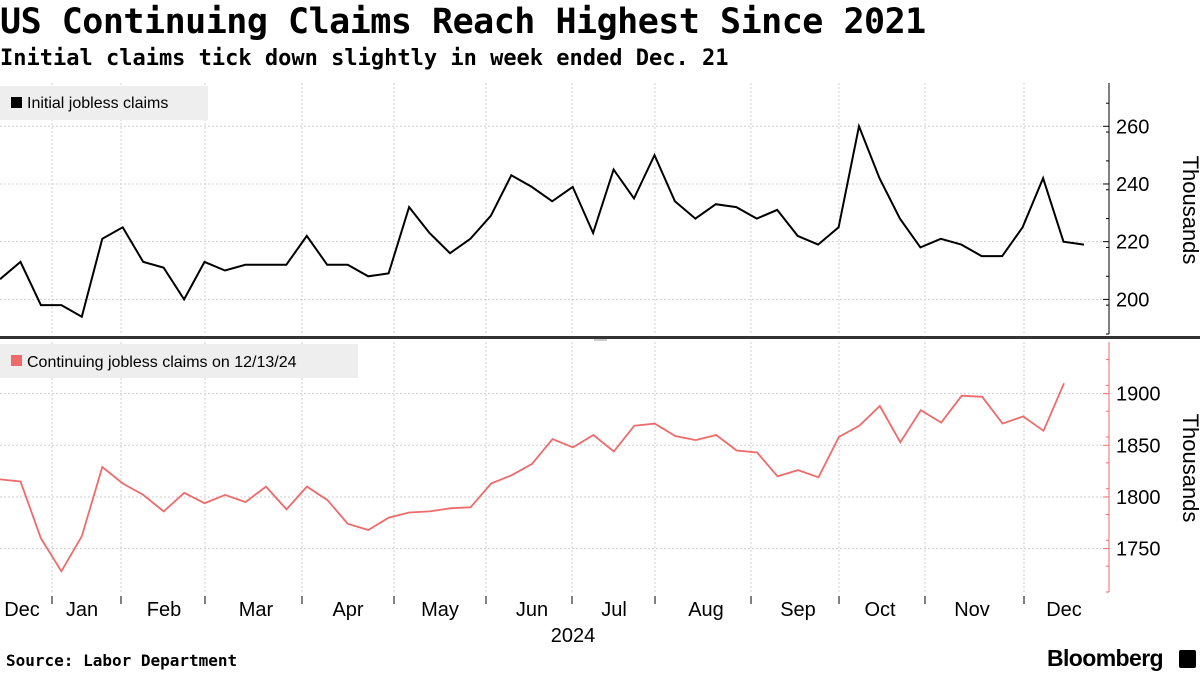 The height and width of the screenshot is (675, 1200). I want to click on legend-swatch-continuing, so click(16, 360).